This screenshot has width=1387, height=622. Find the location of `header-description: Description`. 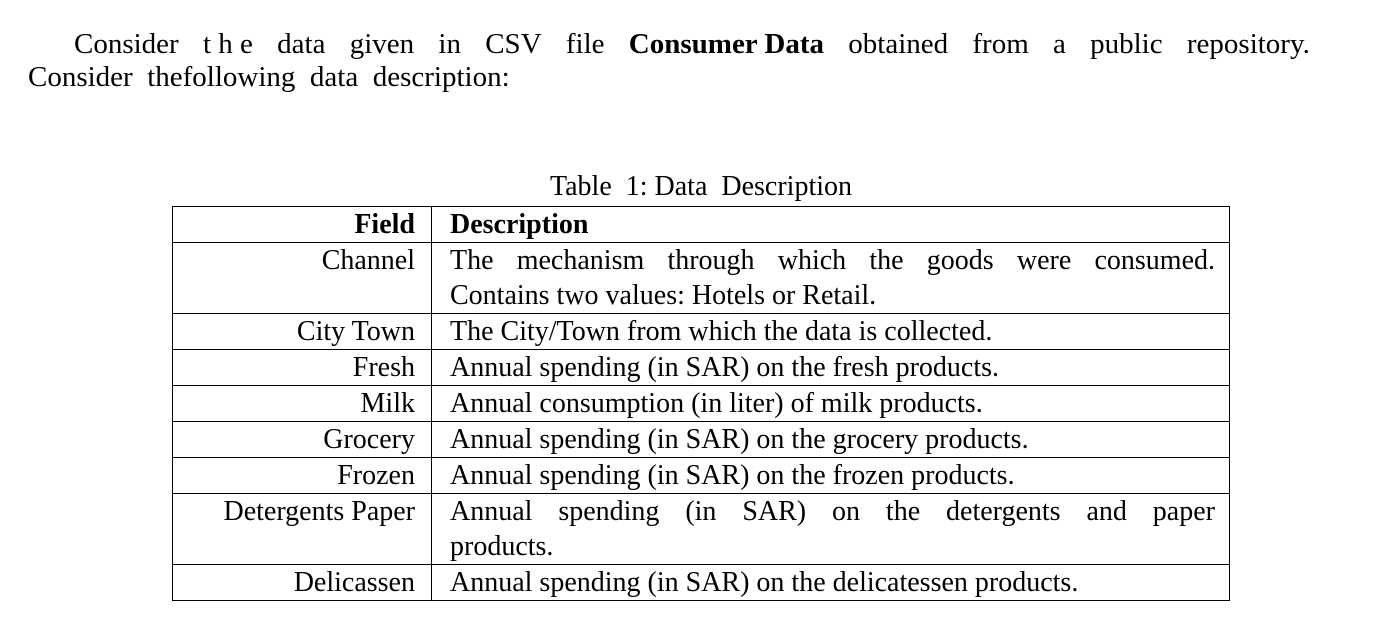

header-description: Description is located at coordinates (830, 224).